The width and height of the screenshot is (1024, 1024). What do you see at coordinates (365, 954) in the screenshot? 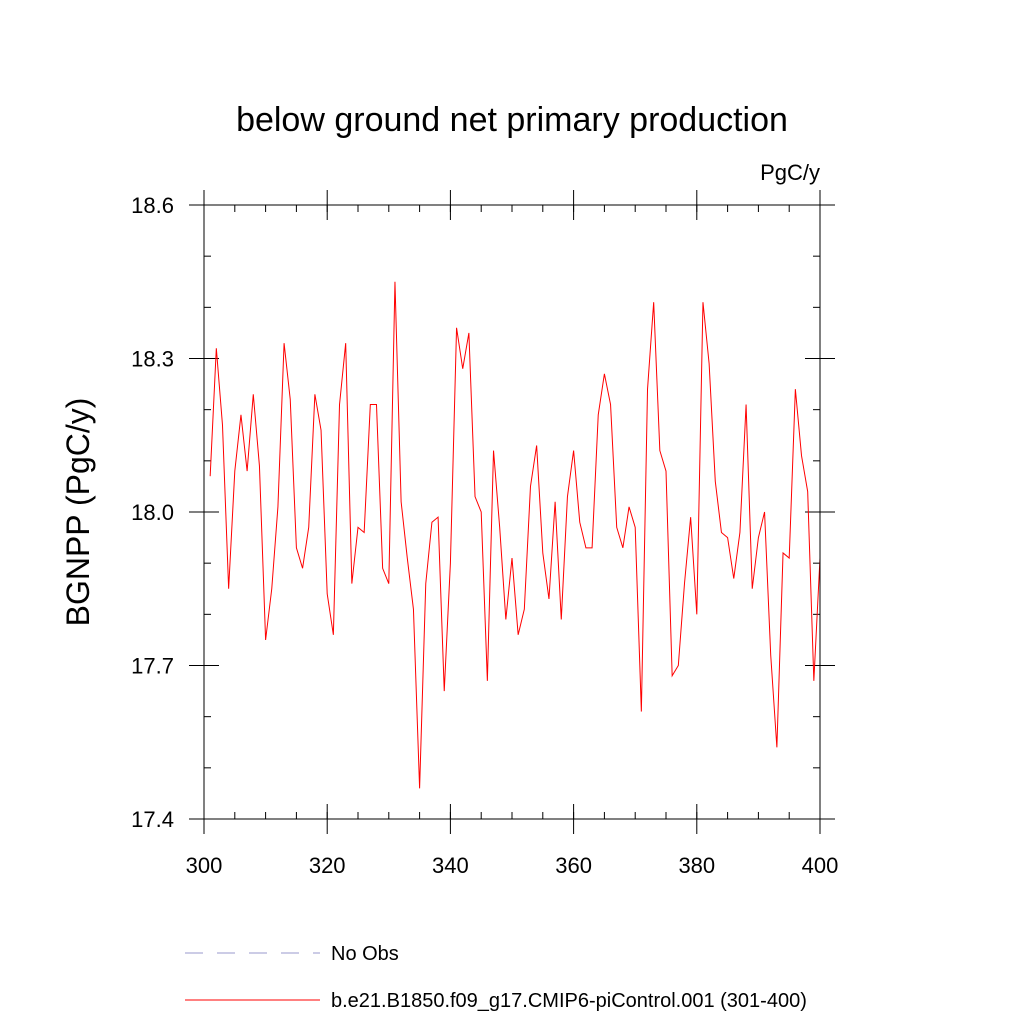
I see `legend-label-no-obs: No Obs` at bounding box center [365, 954].